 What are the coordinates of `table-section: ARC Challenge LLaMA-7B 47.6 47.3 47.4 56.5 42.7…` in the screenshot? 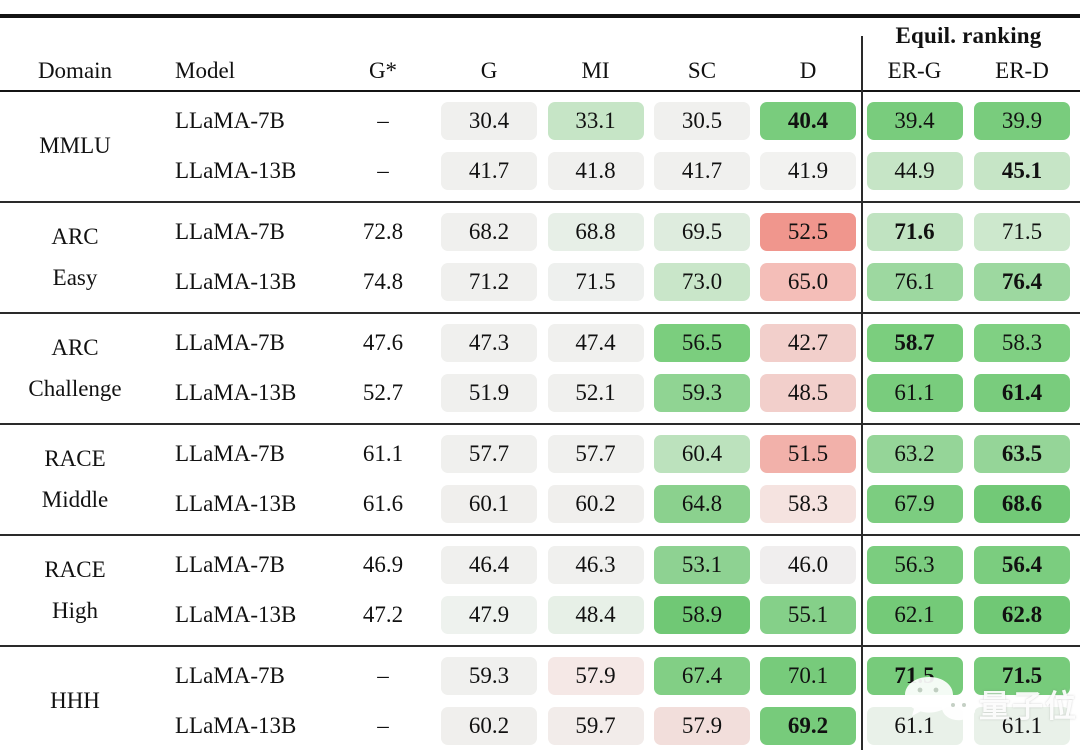 It's located at (540, 367).